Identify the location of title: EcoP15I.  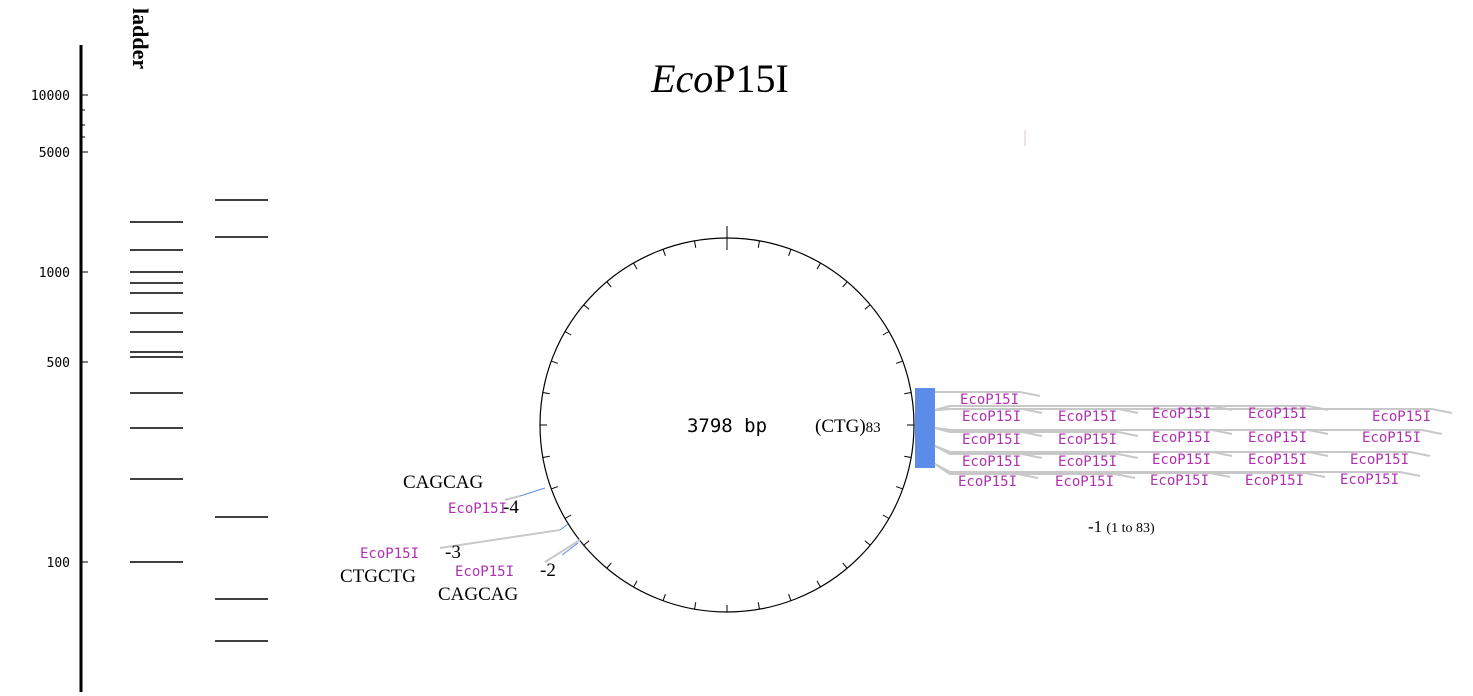
(719, 78).